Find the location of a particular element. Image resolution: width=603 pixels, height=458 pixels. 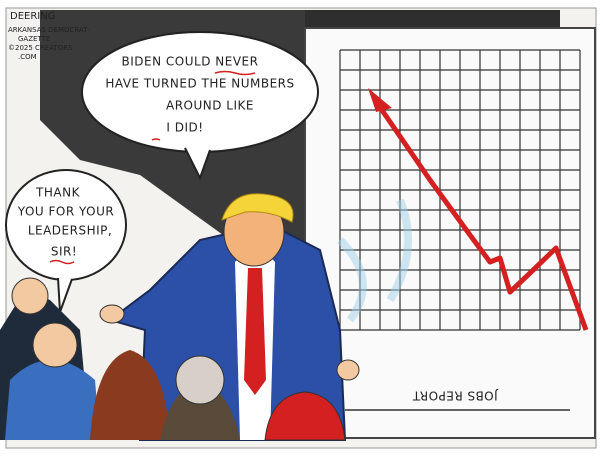

board-label: JOBS REPORT is located at coordinates (455, 396).